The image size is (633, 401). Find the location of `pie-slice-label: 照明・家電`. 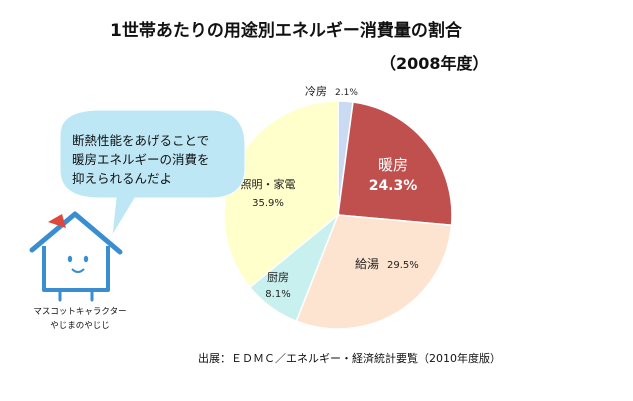

pie-slice-label: 照明・家電 is located at coordinates (268, 184).